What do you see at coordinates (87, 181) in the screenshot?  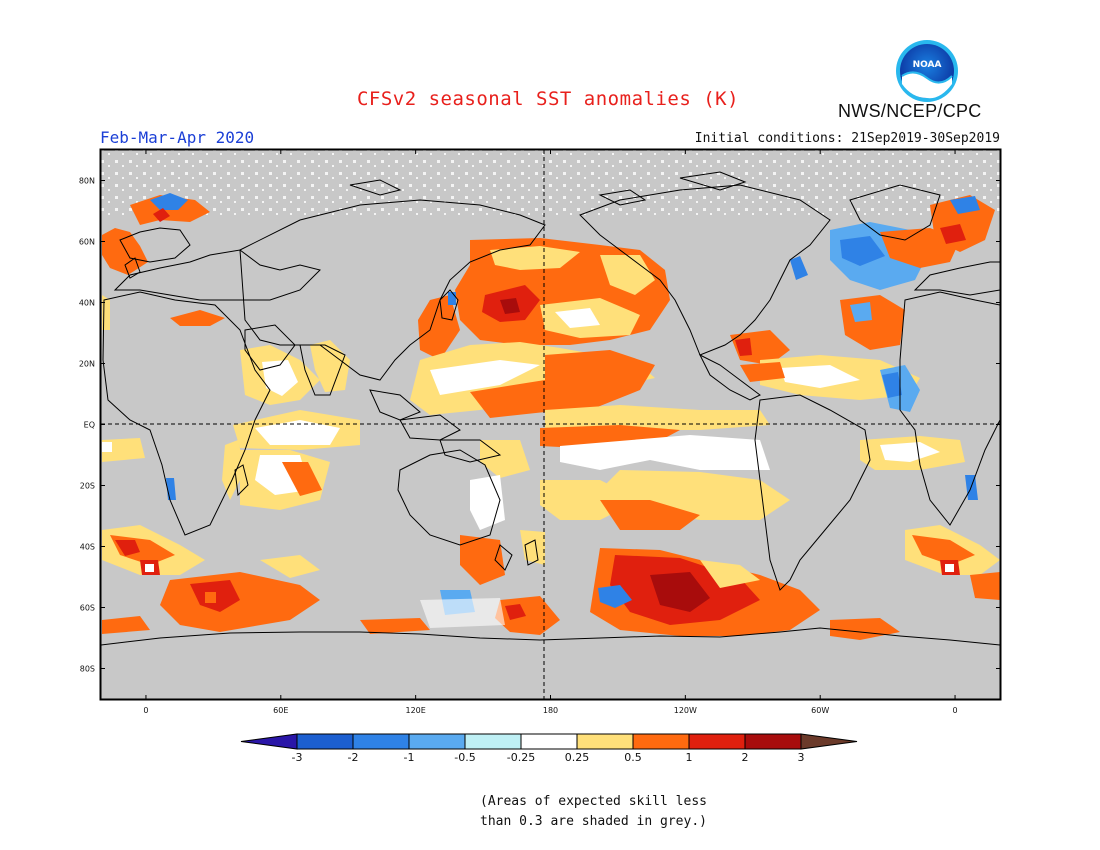 I see `lat-label: 80N` at bounding box center [87, 181].